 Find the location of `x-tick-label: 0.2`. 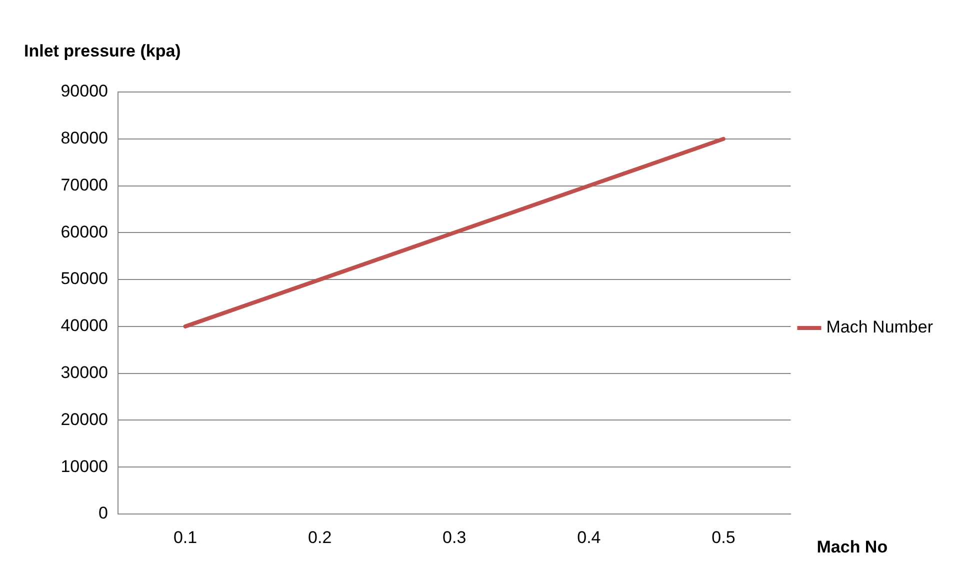

x-tick-label: 0.2 is located at coordinates (320, 537).